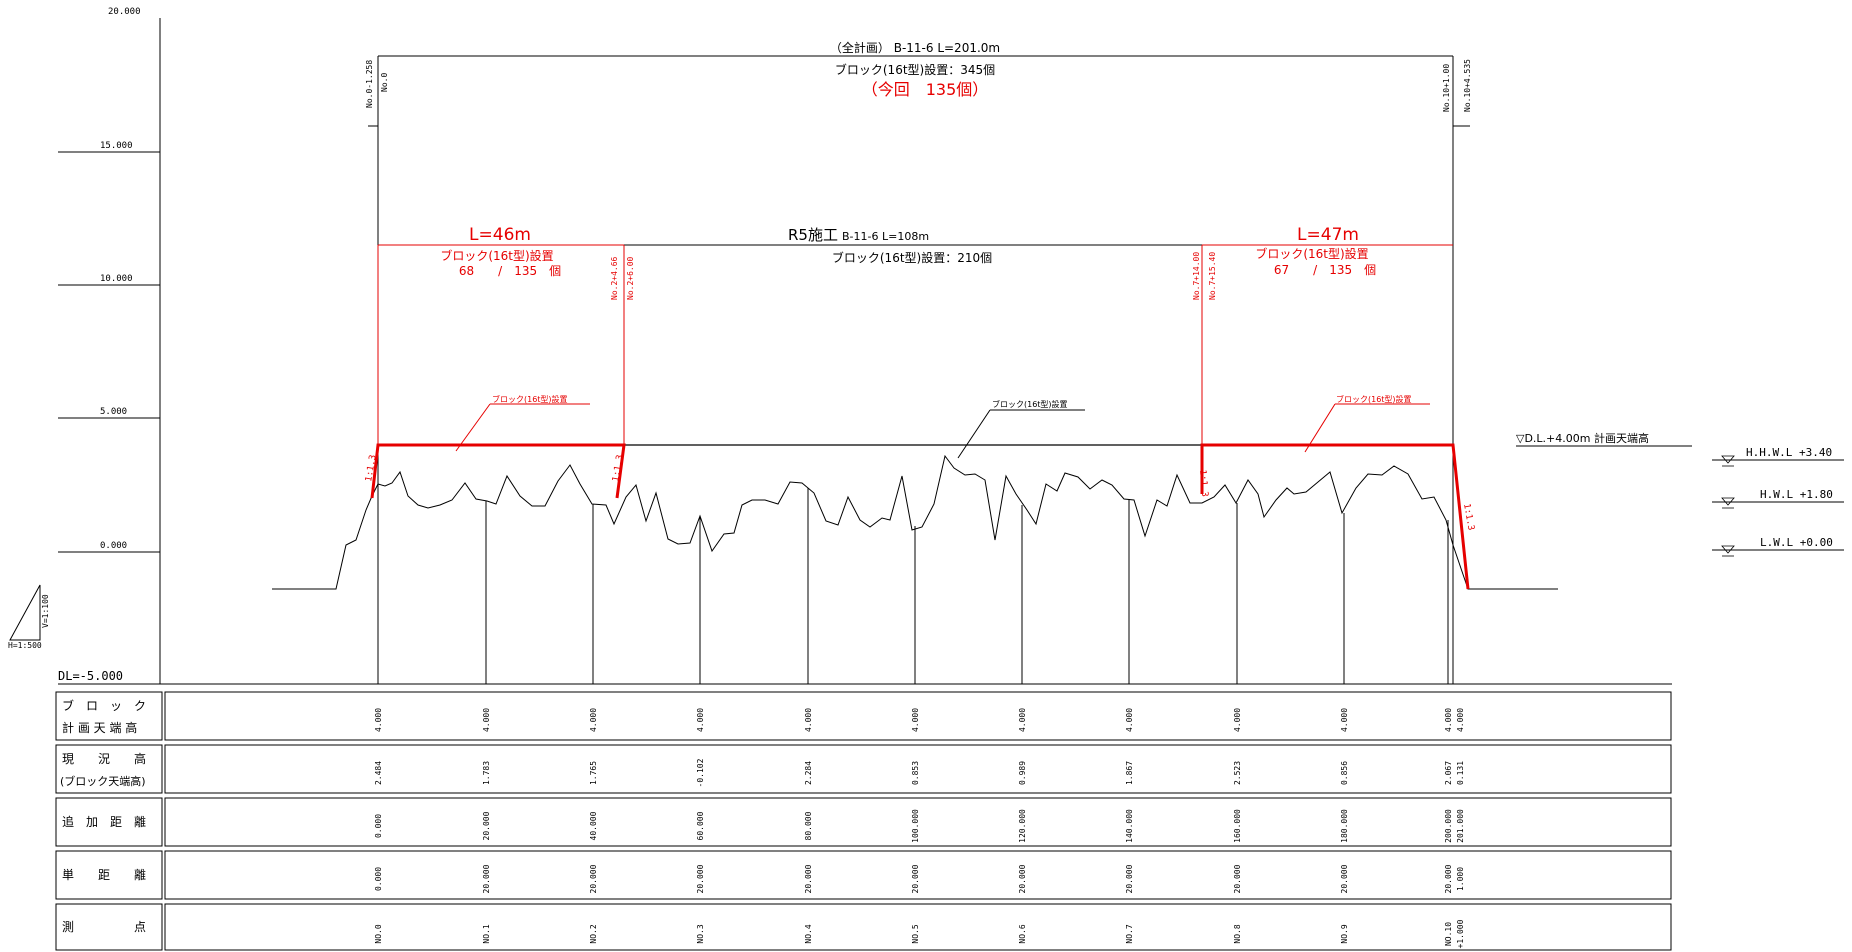  What do you see at coordinates (1021, 429) in the screenshot?
I see `callout-mid: ブロック(16t型)設置` at bounding box center [1021, 429].